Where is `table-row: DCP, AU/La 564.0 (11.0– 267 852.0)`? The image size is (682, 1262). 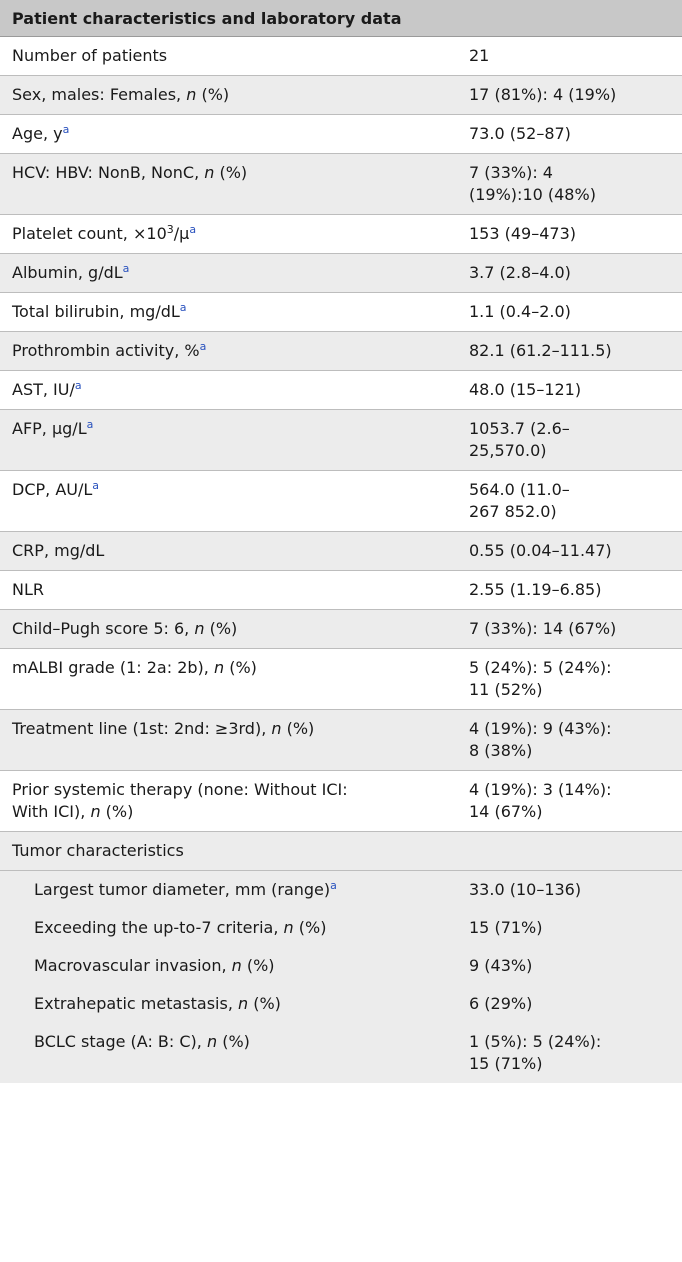
table-row: DCP, AU/La 564.0 (11.0– 267 852.0) is located at coordinates (341, 501).